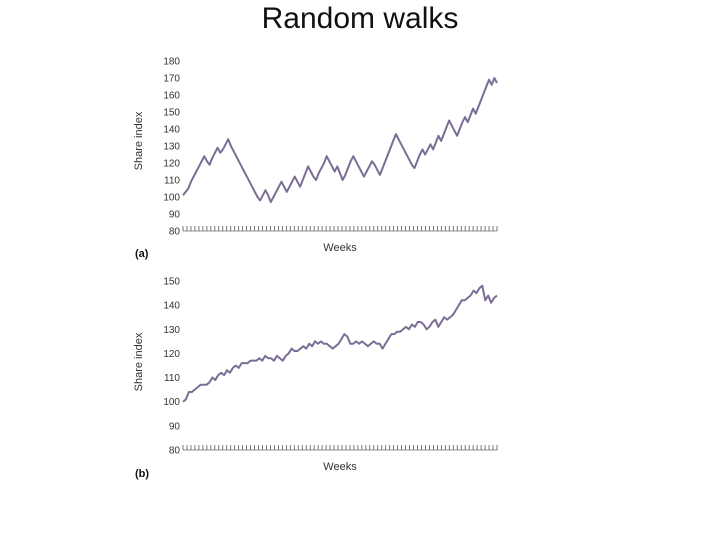 This screenshot has height=540, width=720. What do you see at coordinates (171, 96) in the screenshot?
I see `y-tick-label: 160` at bounding box center [171, 96].